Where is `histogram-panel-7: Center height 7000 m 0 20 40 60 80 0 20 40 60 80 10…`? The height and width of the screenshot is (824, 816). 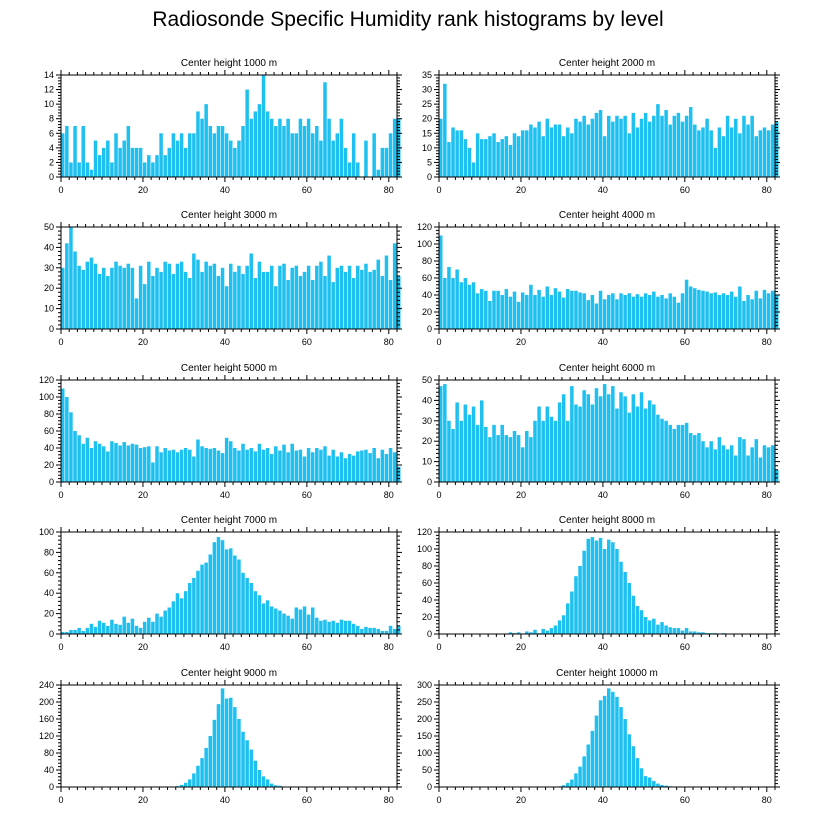 histogram-panel-7: Center height 7000 m 0 20 40 60 80 0 20 40 60 80 10… is located at coordinates (220, 583).